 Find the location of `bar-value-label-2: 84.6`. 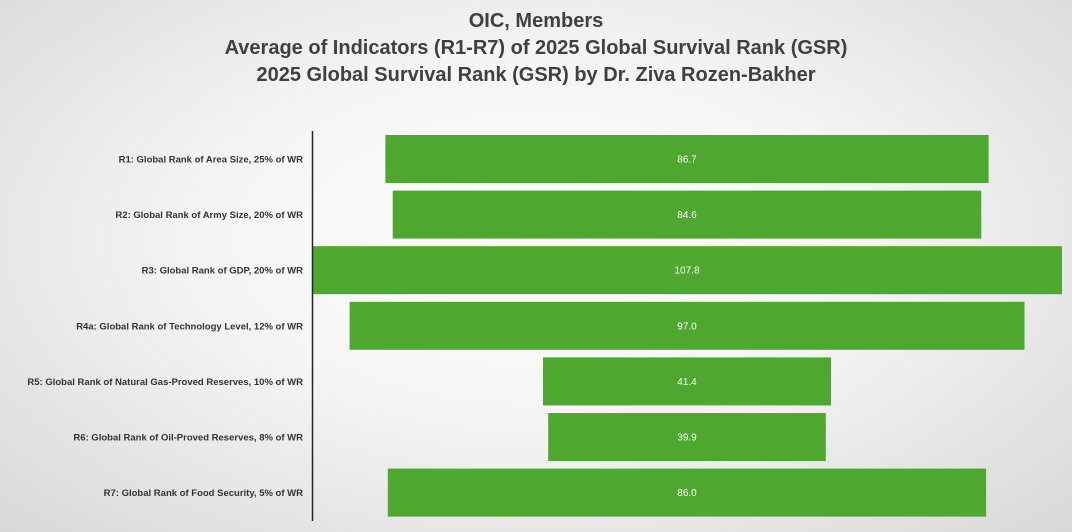

bar-value-label-2: 84.6 is located at coordinates (687, 215).